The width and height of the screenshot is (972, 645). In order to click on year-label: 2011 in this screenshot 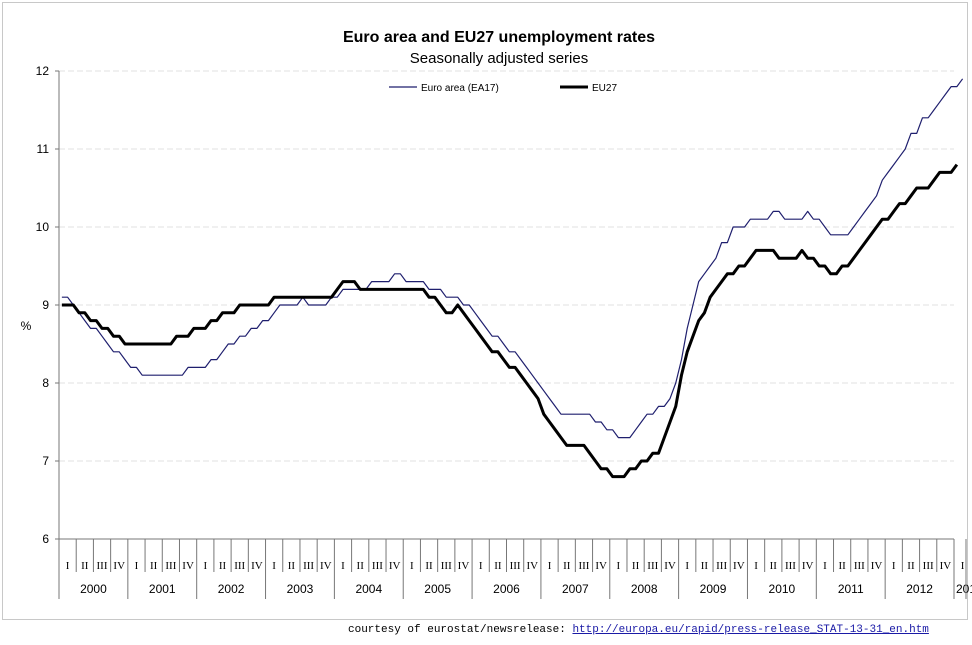, I will do `click(851, 589)`.